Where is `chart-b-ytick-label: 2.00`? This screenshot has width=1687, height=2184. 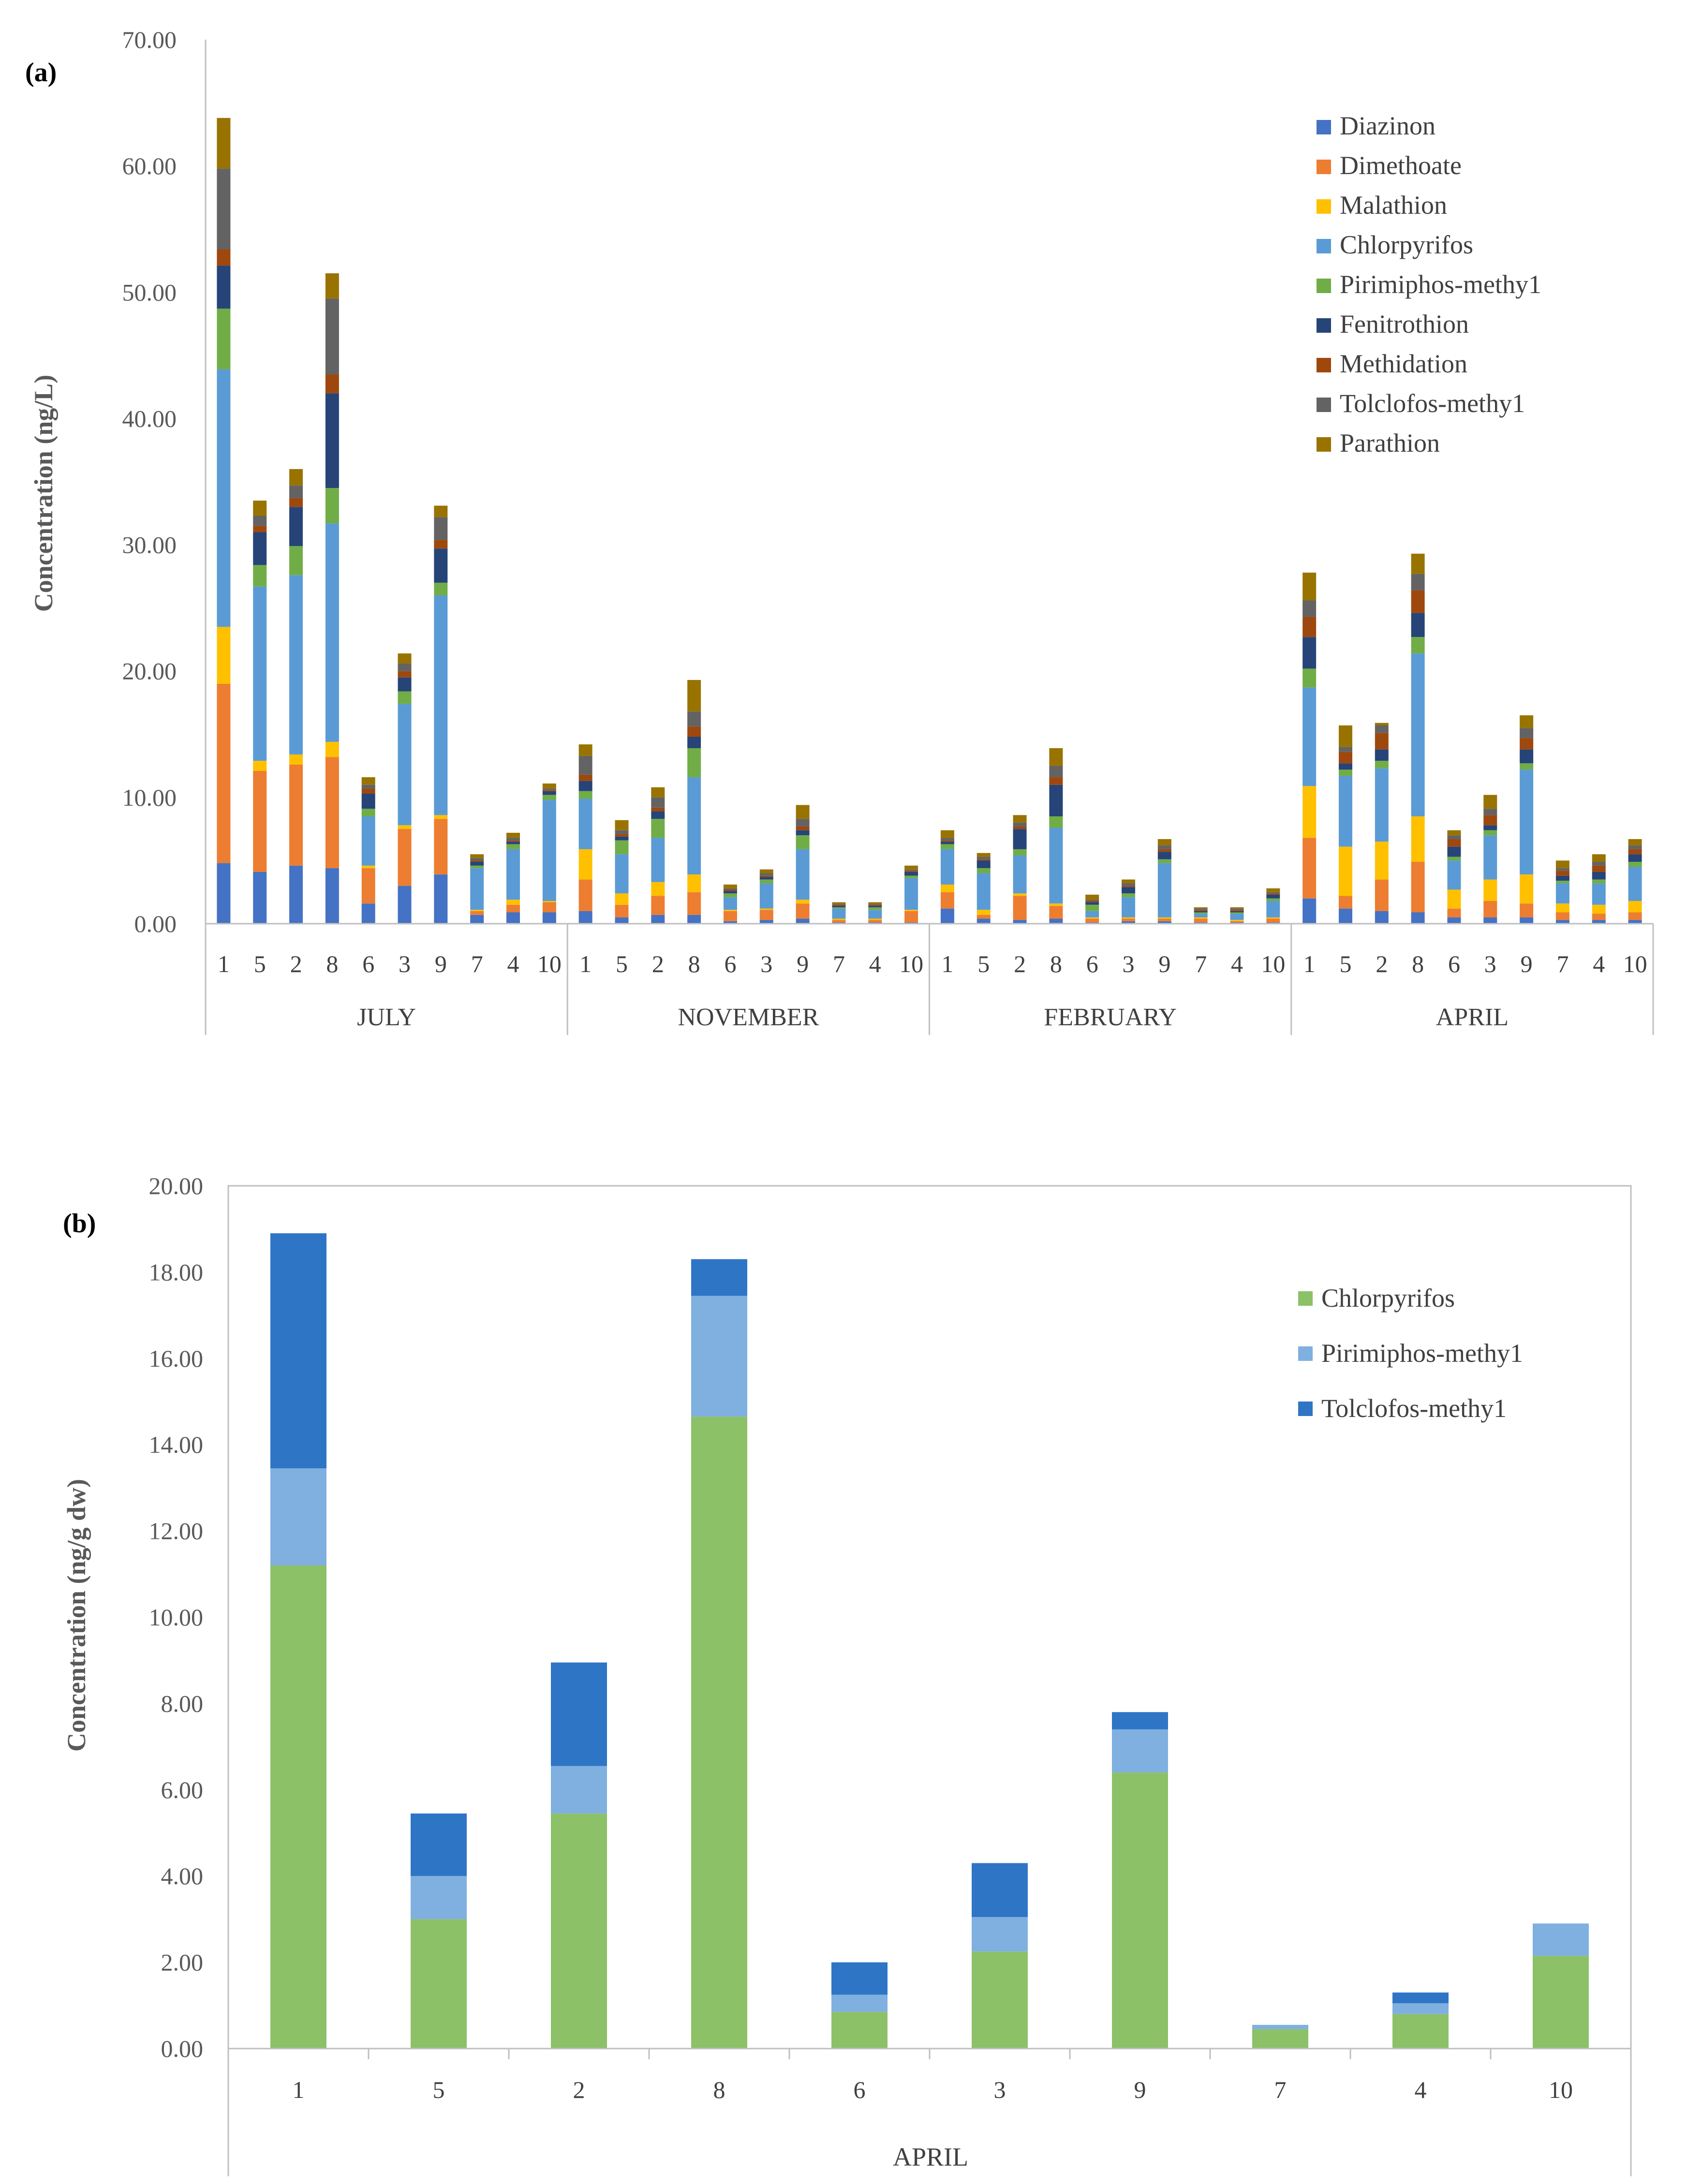
chart-b-ytick-label: 2.00 is located at coordinates (182, 1963).